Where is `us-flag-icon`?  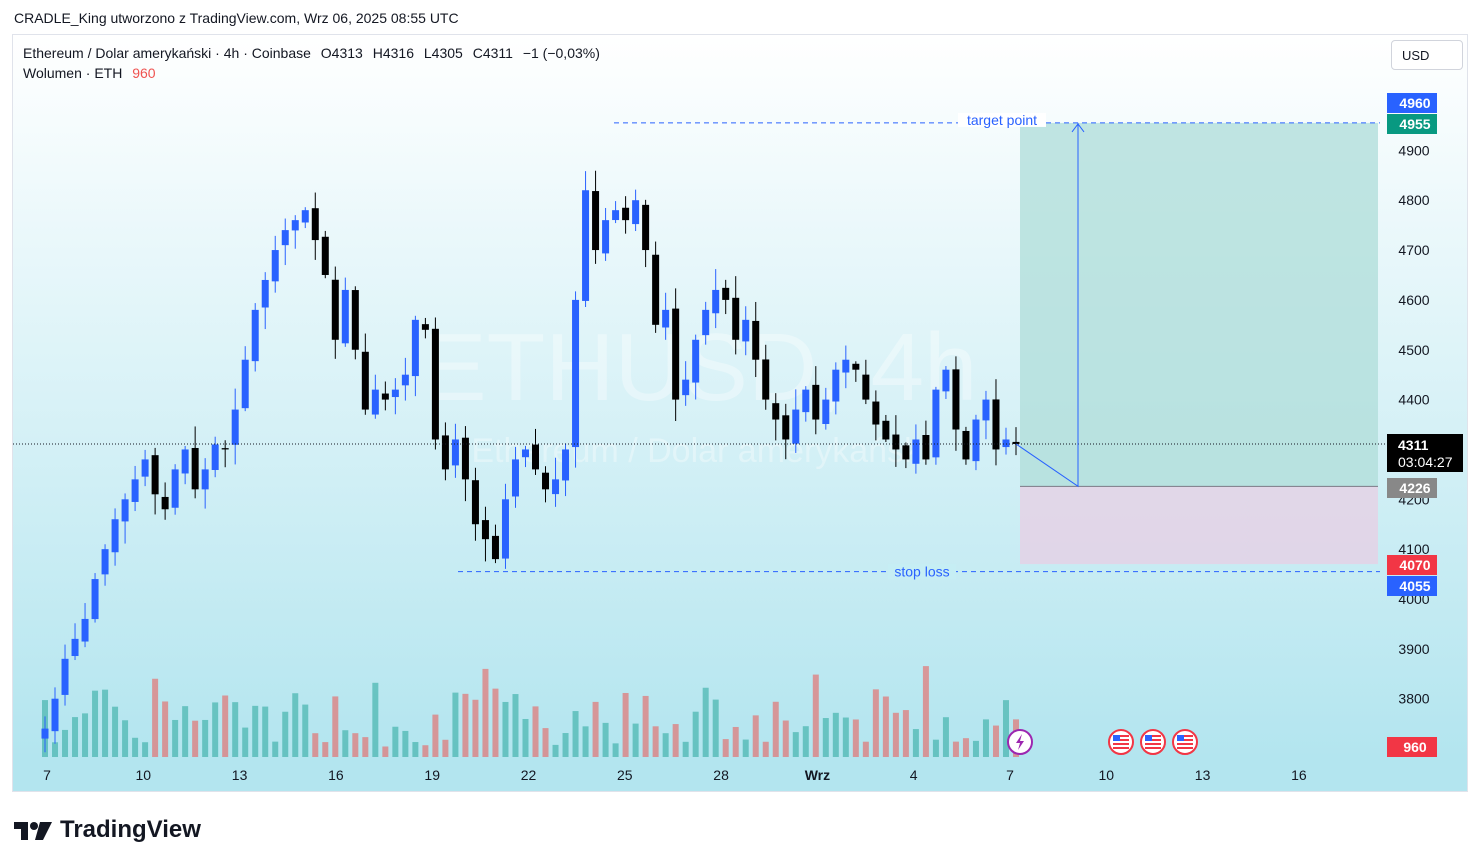 us-flag-icon is located at coordinates (1121, 742).